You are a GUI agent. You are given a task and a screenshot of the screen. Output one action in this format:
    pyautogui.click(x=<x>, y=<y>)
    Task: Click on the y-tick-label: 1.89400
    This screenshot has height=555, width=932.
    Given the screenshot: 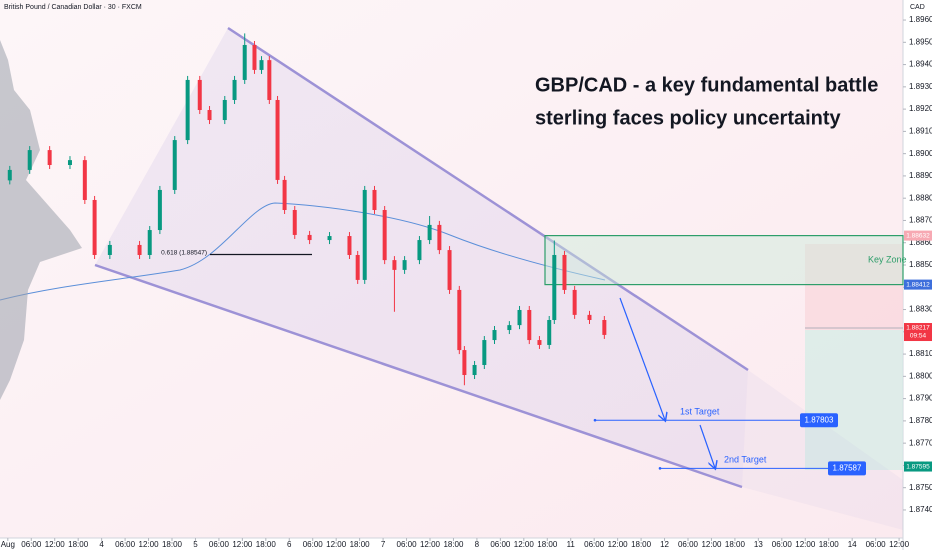 What is the action you would take?
    pyautogui.click(x=920, y=64)
    